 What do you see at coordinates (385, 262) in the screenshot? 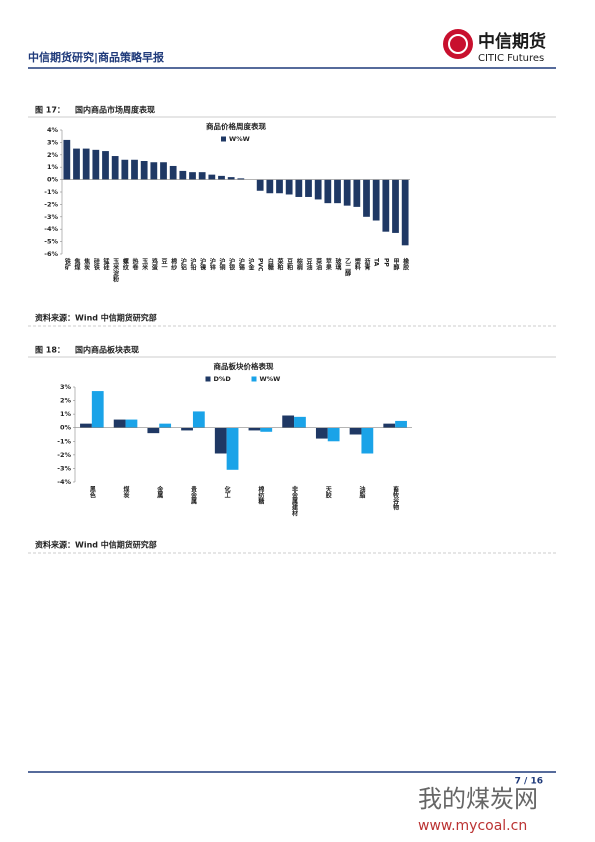
I see `x-tick-label: PP` at bounding box center [385, 262].